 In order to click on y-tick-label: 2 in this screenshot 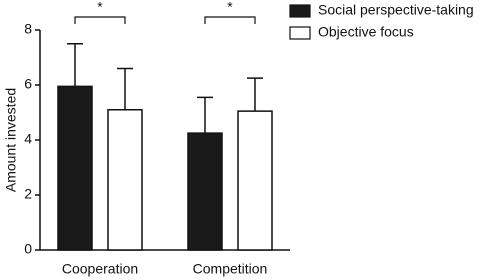, I will do `click(28, 194)`.